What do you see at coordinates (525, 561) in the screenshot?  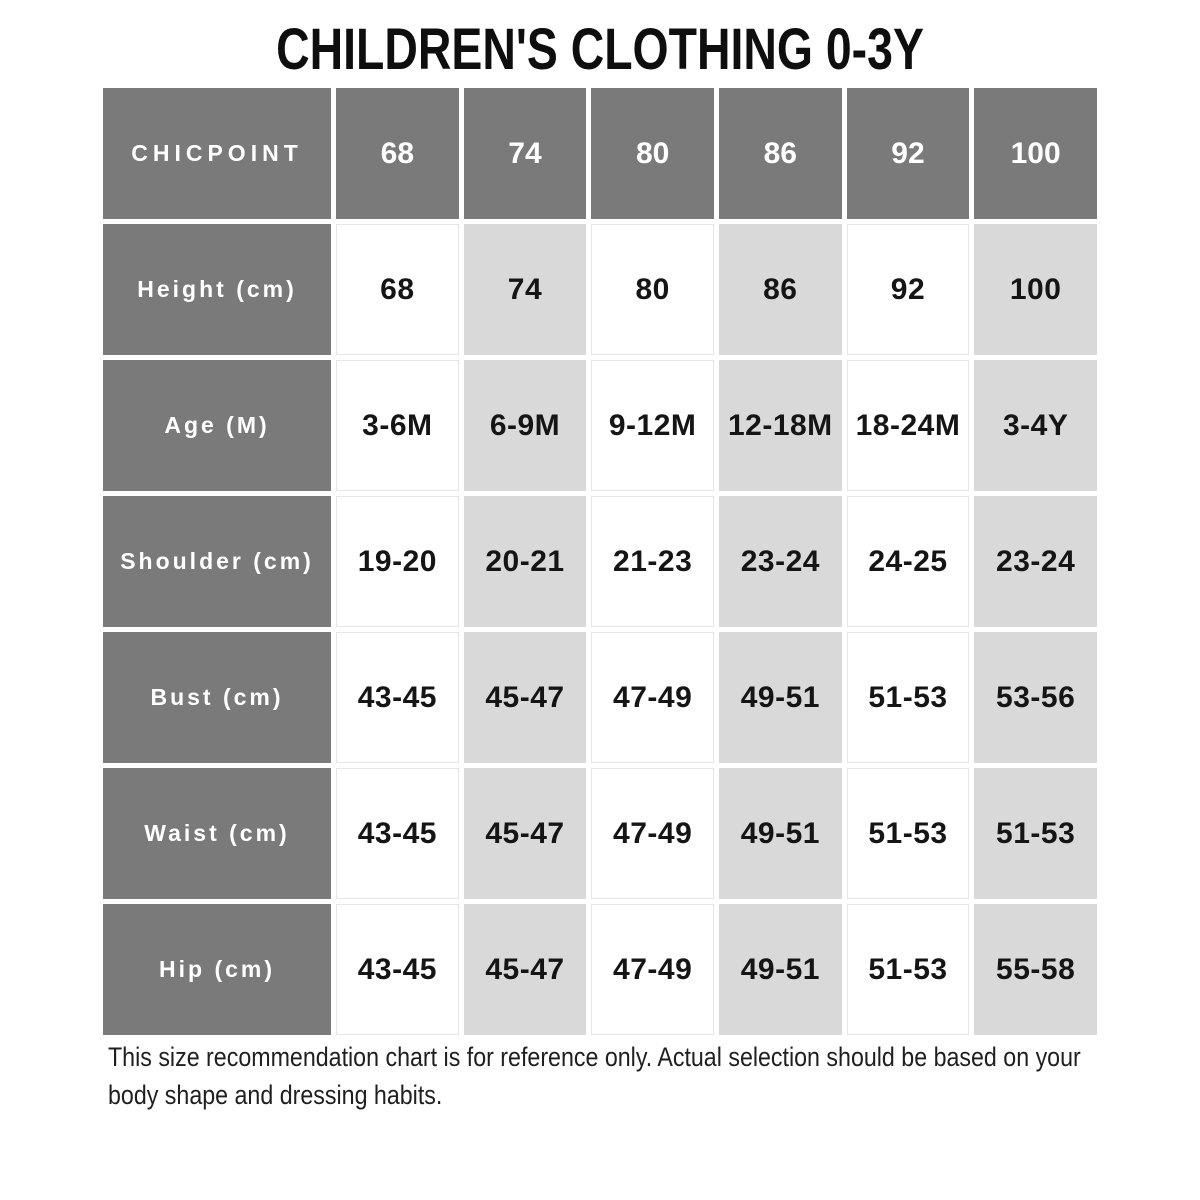 I see `value-cell: 20-21` at bounding box center [525, 561].